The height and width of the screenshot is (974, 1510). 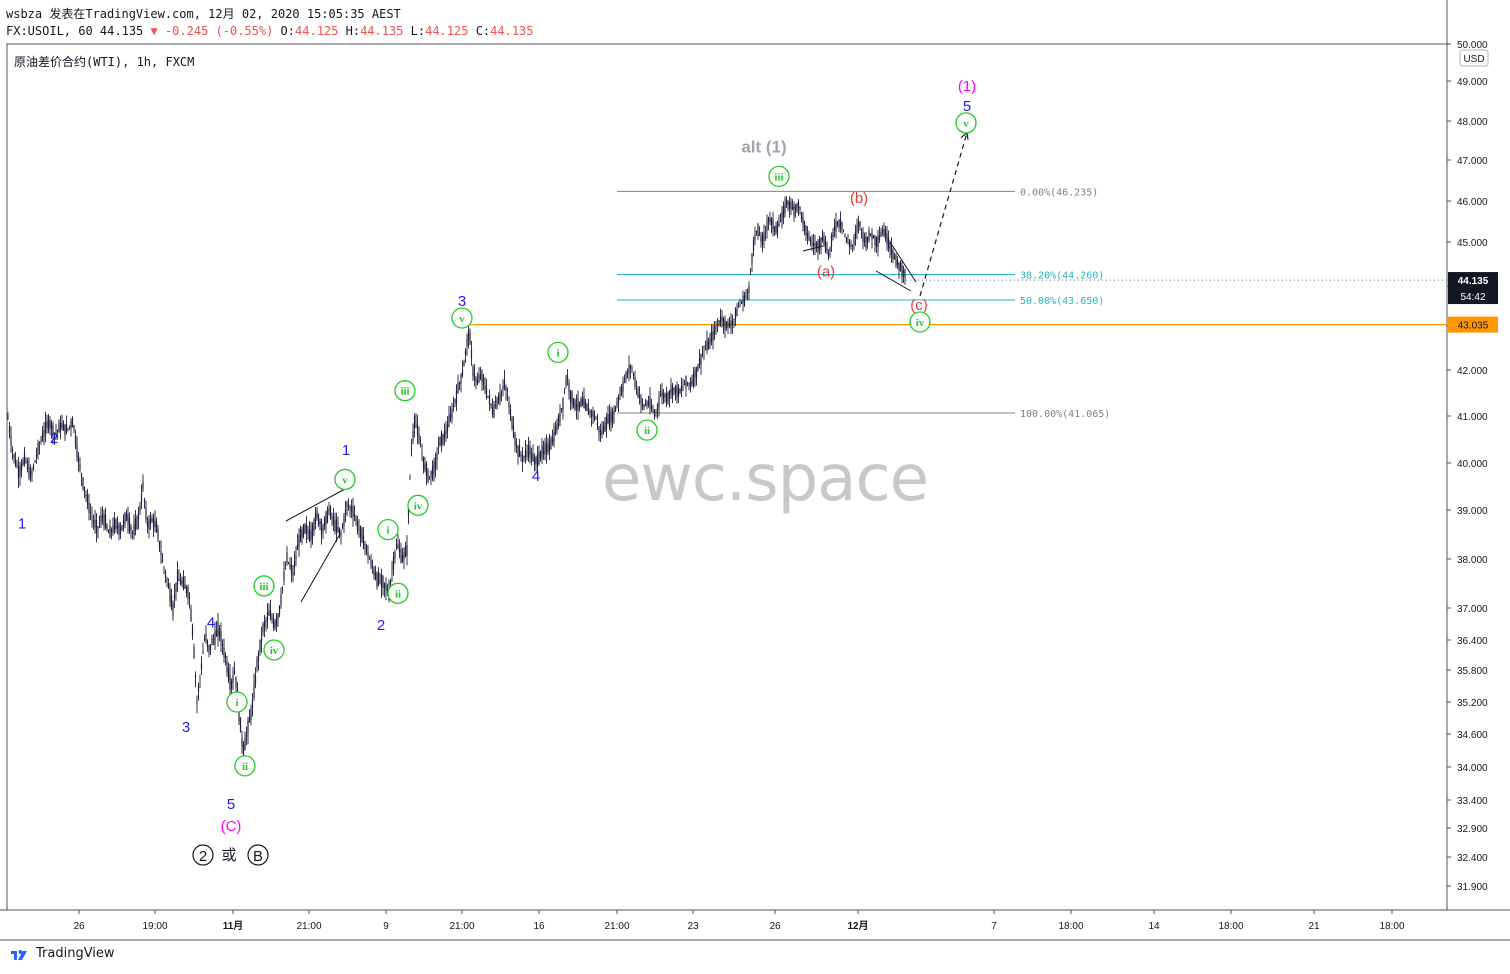 I want to click on wave-label: 1, so click(x=22, y=523).